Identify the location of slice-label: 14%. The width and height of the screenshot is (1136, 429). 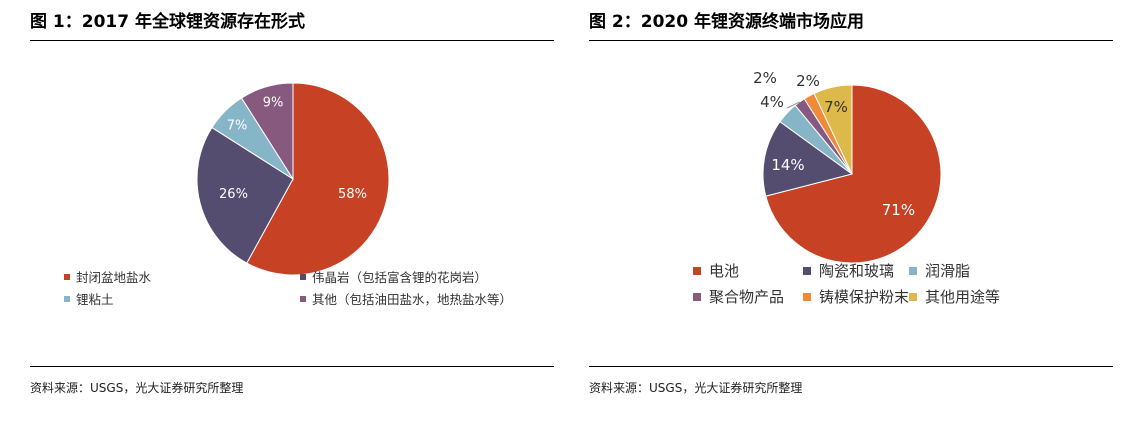
(787, 165).